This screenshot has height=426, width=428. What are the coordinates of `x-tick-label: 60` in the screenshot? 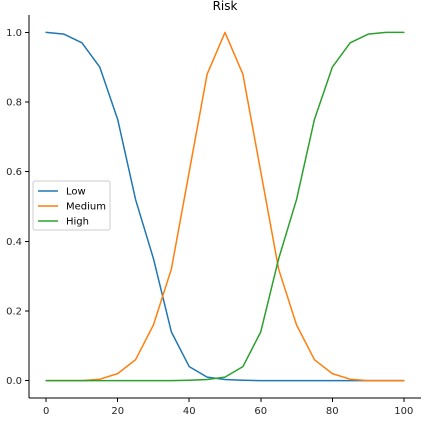 It's located at (260, 411).